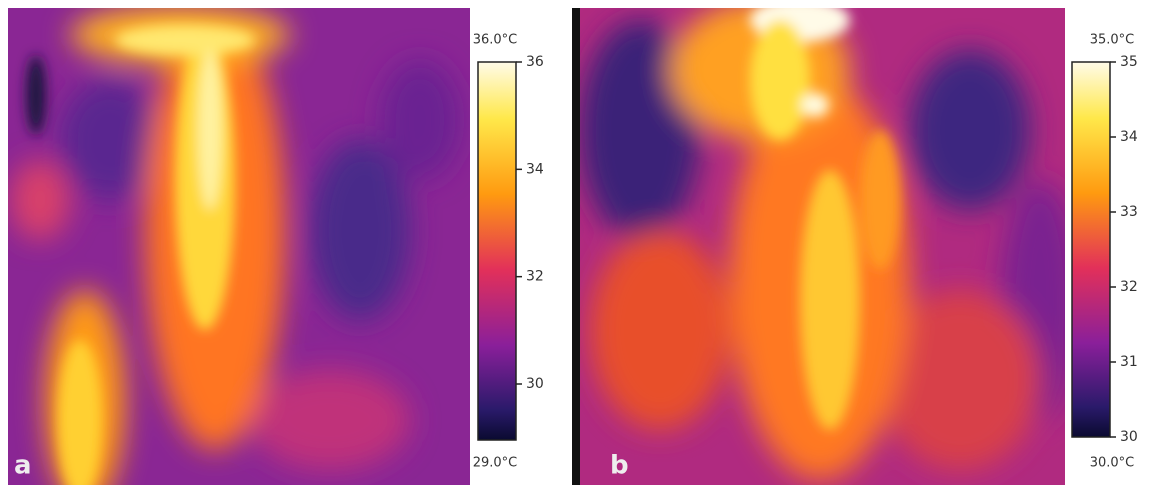  Describe the element at coordinates (1129, 362) in the screenshot. I see `colorbar-tick-label: 31` at that location.